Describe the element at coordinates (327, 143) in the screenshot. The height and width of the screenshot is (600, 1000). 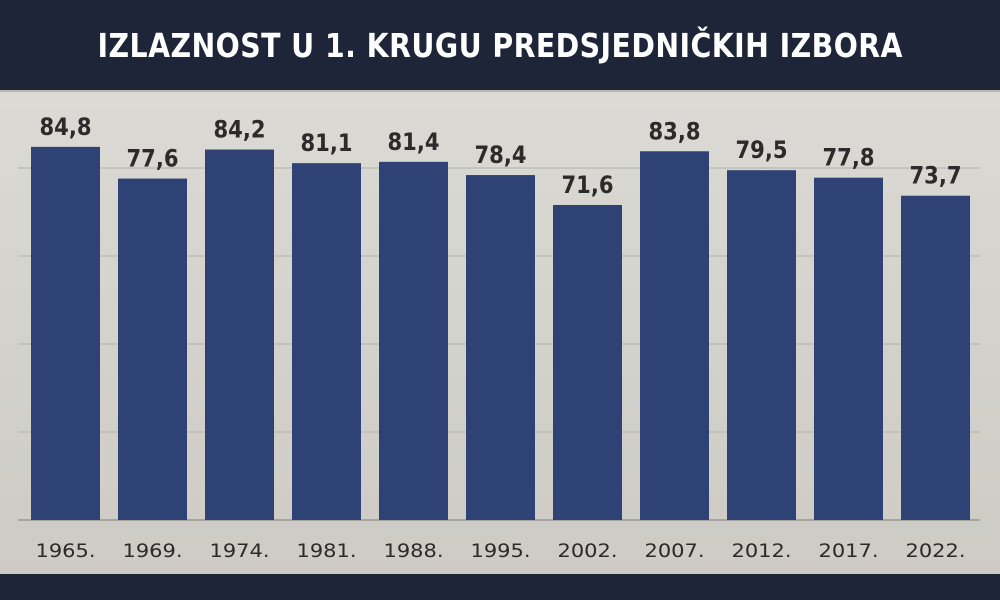
I see `value-label-3: 81,1` at that location.